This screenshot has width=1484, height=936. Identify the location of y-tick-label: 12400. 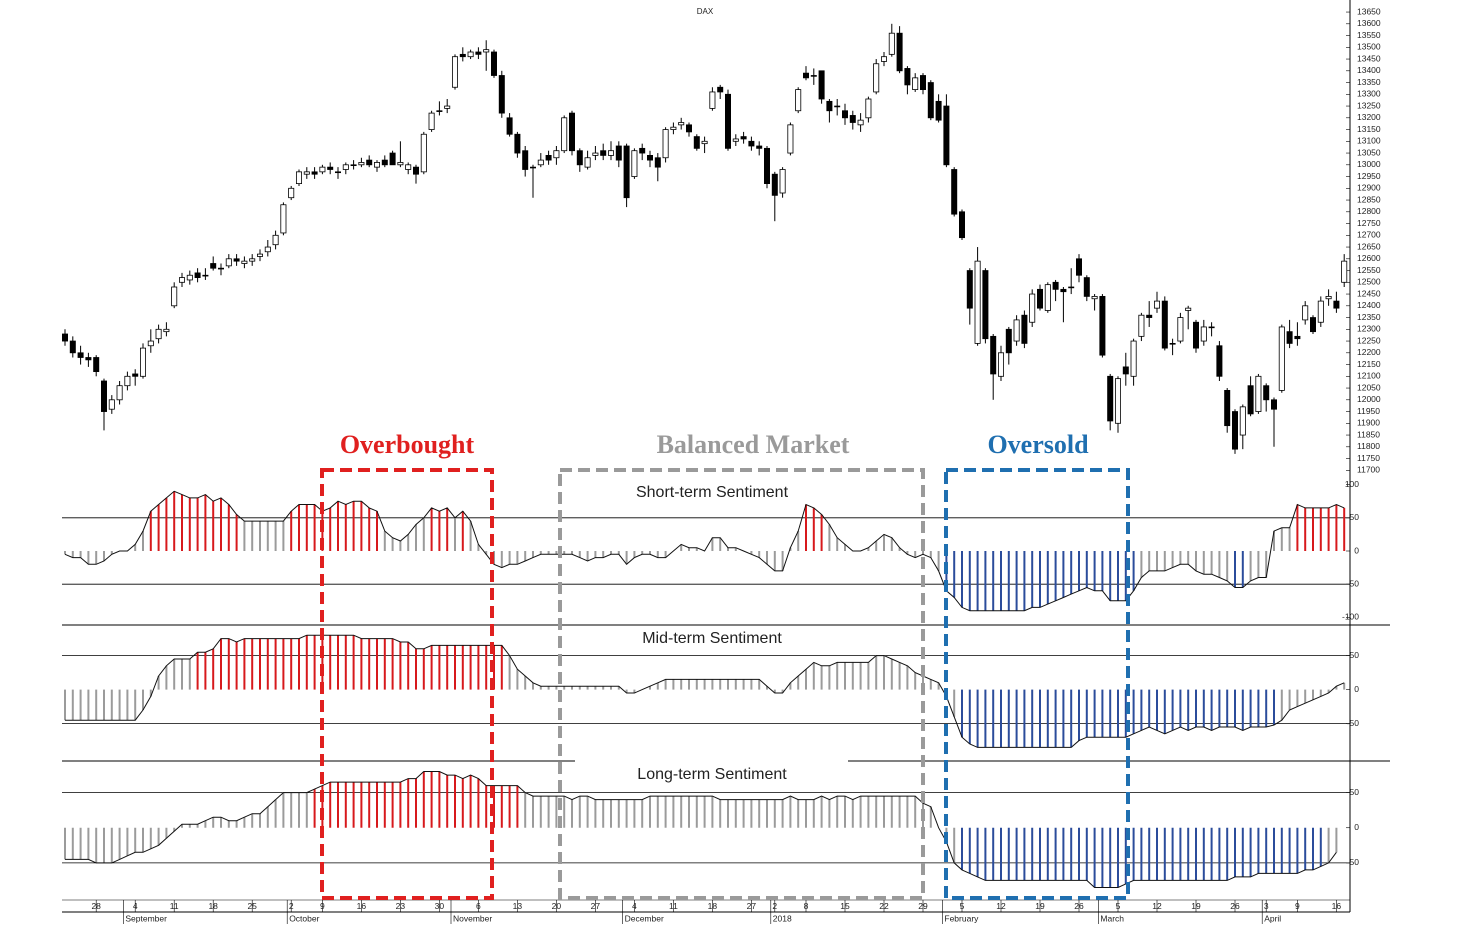
(1369, 305).